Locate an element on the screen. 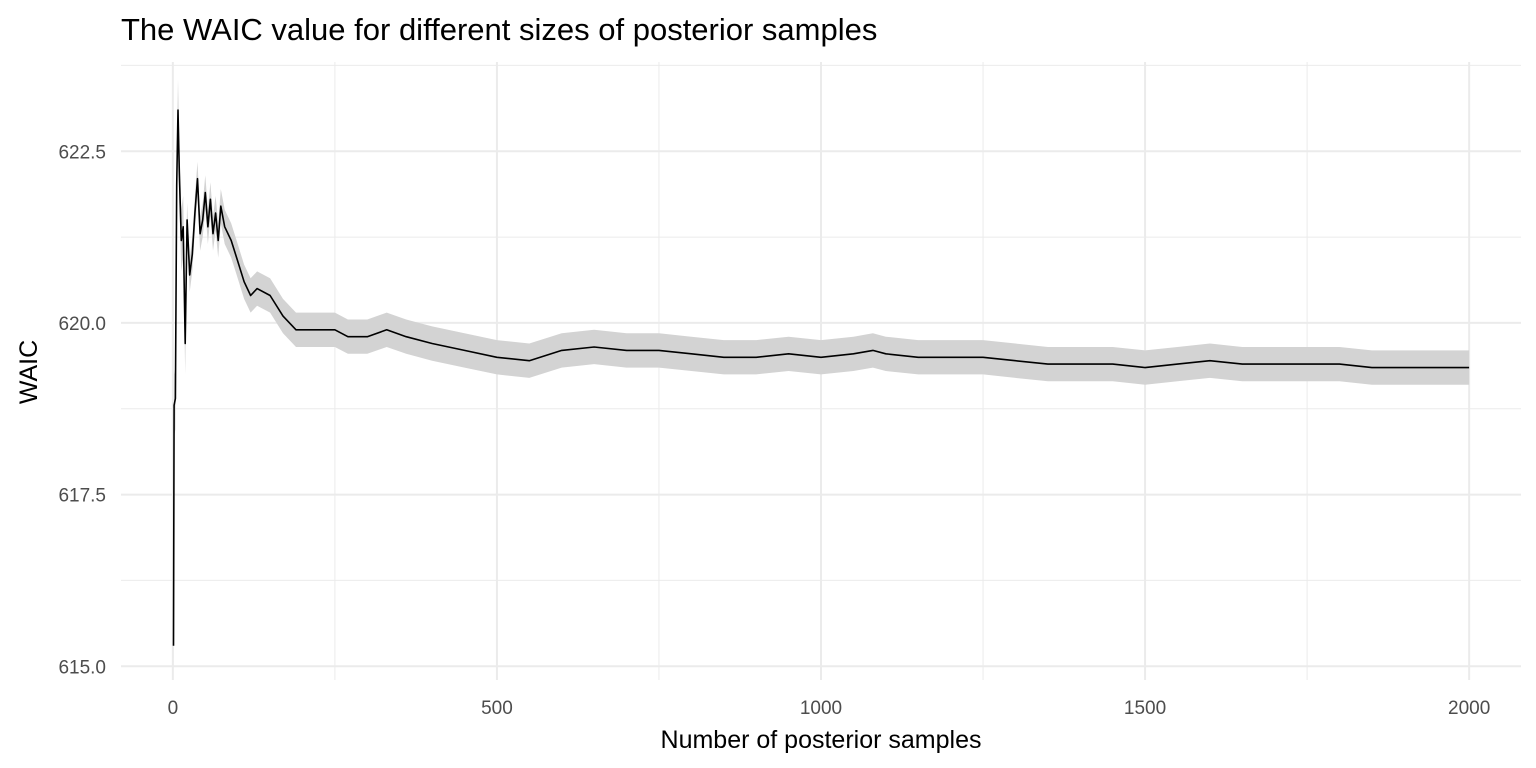 This screenshot has height=768, width=1536. x-tick-label: 1000 is located at coordinates (821, 708).